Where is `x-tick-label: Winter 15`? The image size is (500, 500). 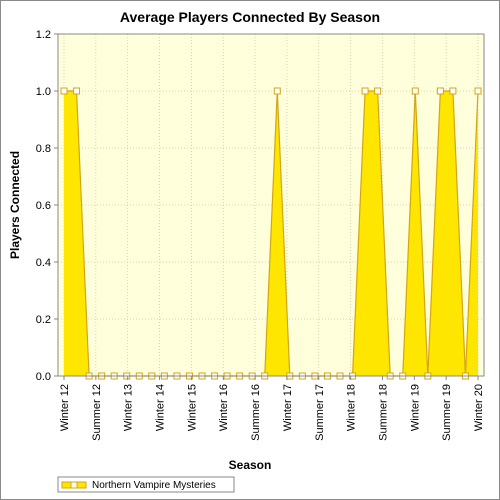
x-tick-label: Winter 15 is located at coordinates (192, 407).